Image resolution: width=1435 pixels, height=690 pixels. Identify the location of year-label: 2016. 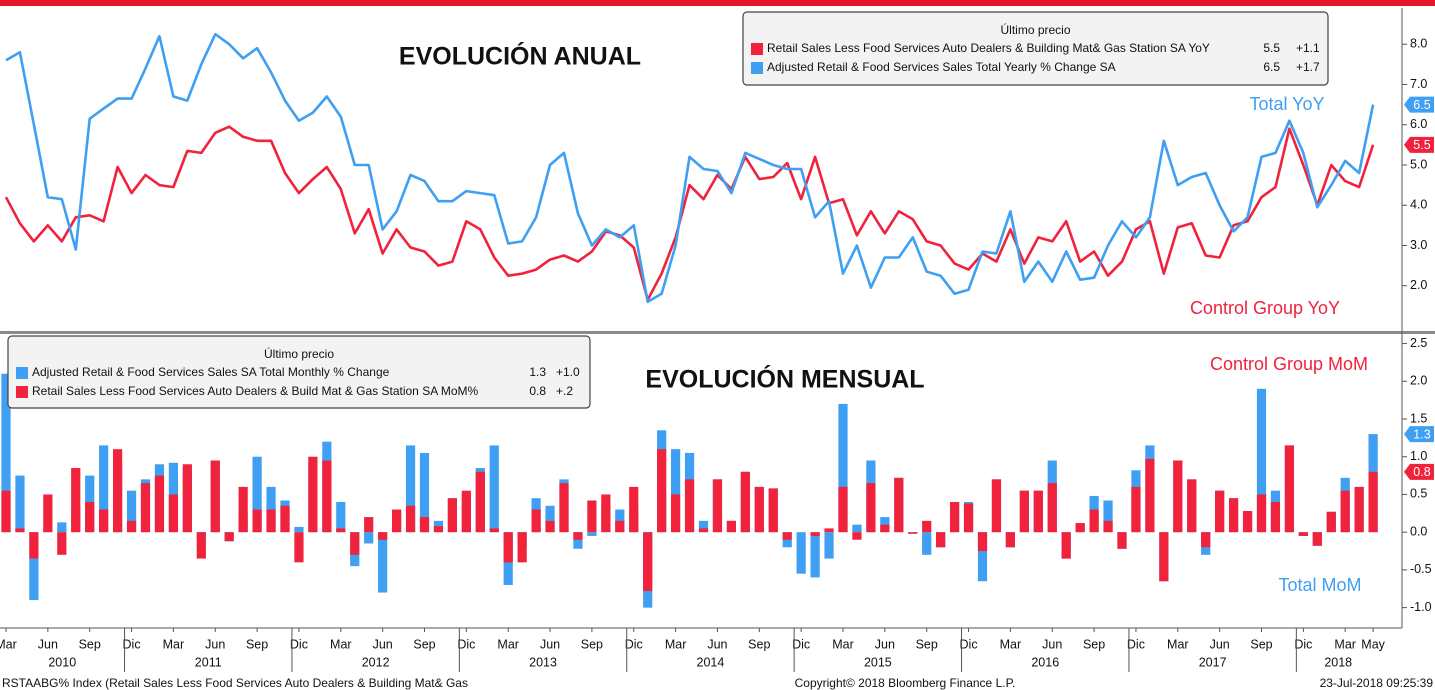
(1045, 662).